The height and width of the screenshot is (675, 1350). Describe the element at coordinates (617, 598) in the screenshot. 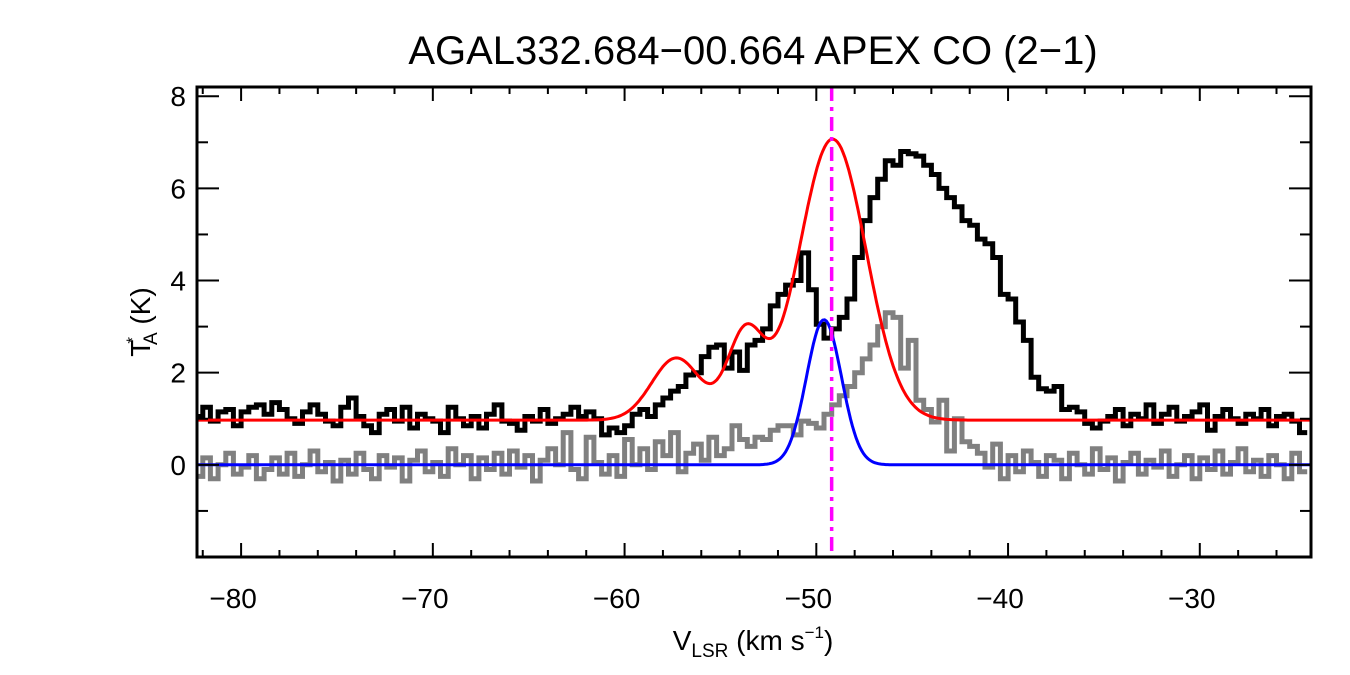

I see `x-tick-label: −60` at that location.